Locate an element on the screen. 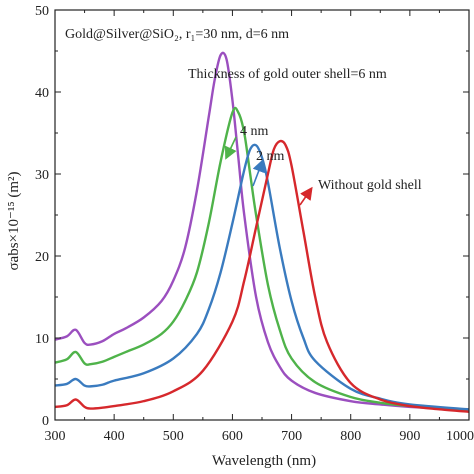 This screenshot has height=474, width=474. arrow-without-gold-shell is located at coordinates (306, 196).